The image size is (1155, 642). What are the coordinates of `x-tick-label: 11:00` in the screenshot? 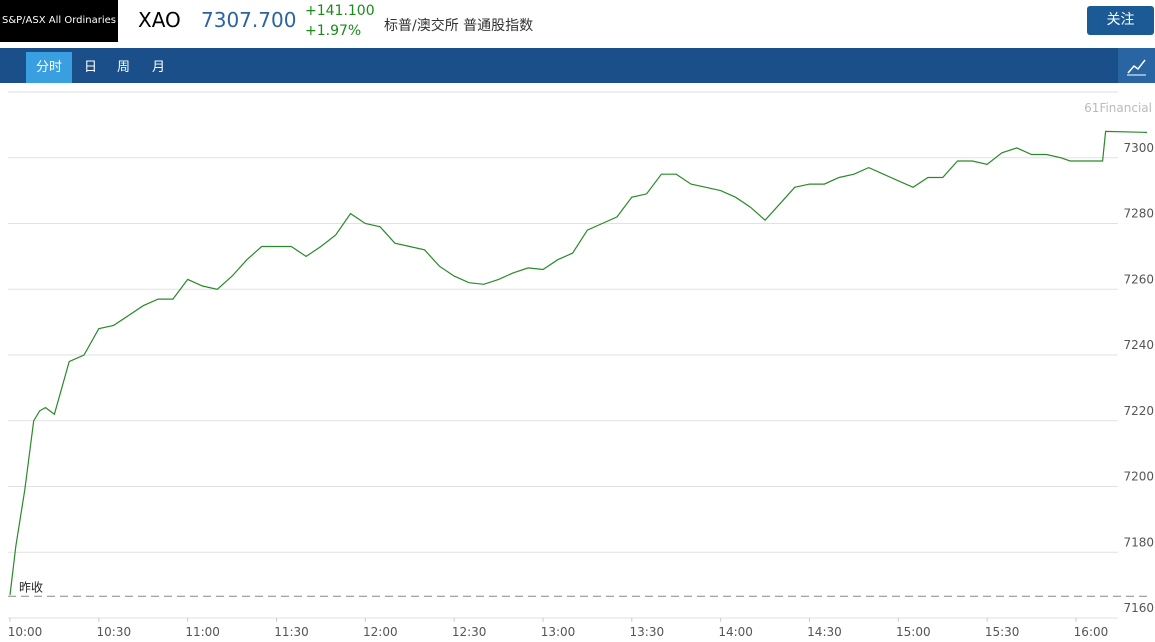 It's located at (202, 632).